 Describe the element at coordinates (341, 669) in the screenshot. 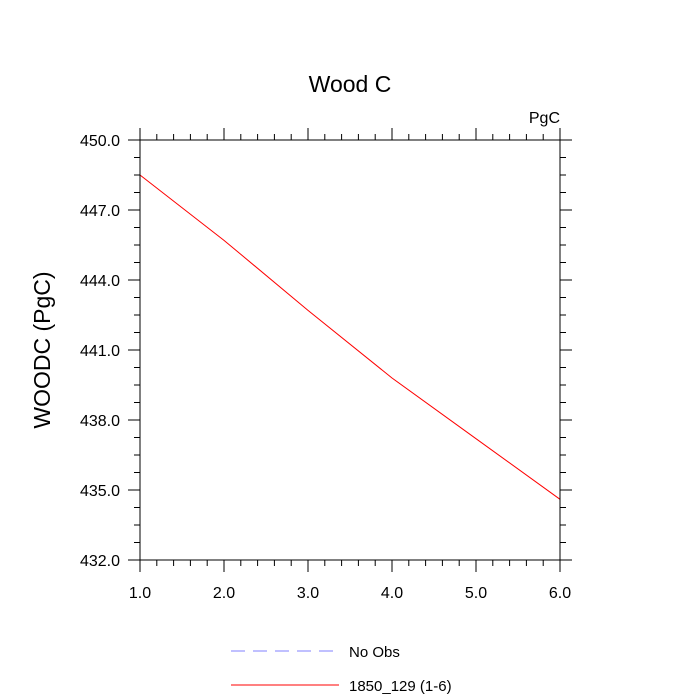

I see `legend: No Obs 1850_129 (1-6)` at that location.